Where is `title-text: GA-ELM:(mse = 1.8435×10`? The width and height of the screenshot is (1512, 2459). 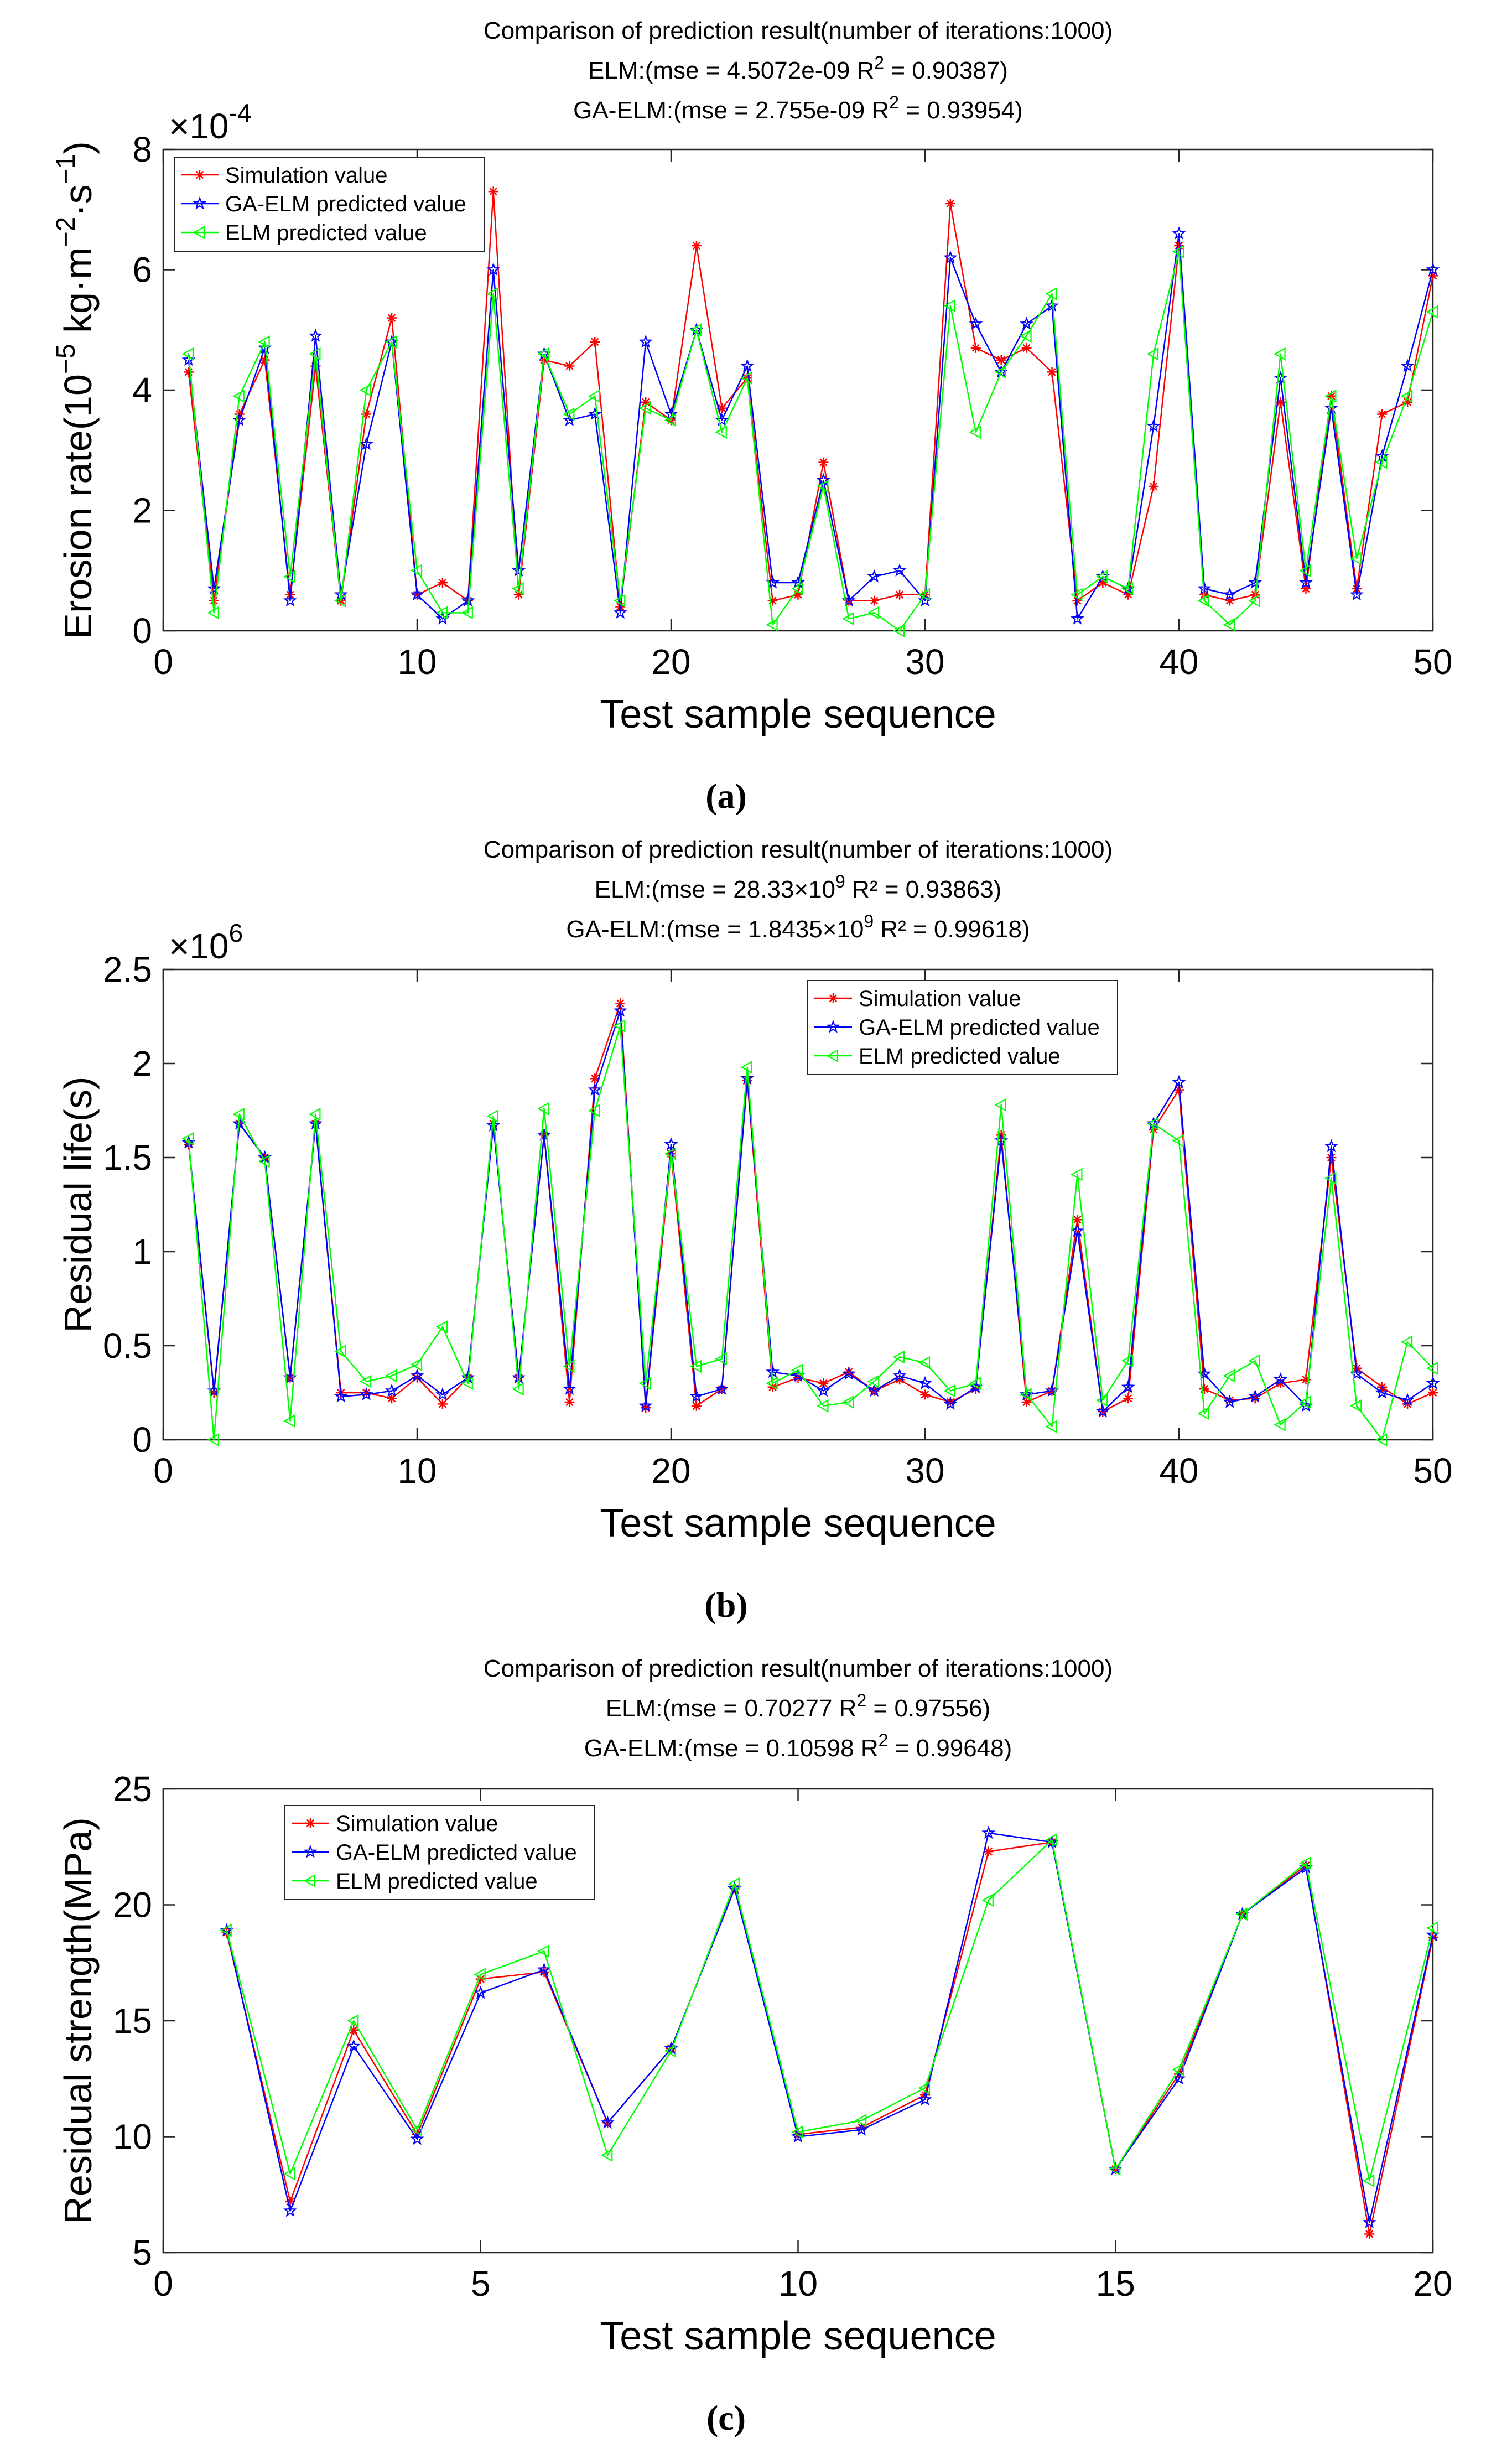
title-text: GA-ELM:(mse = 1.8435×10 is located at coordinates (715, 930).